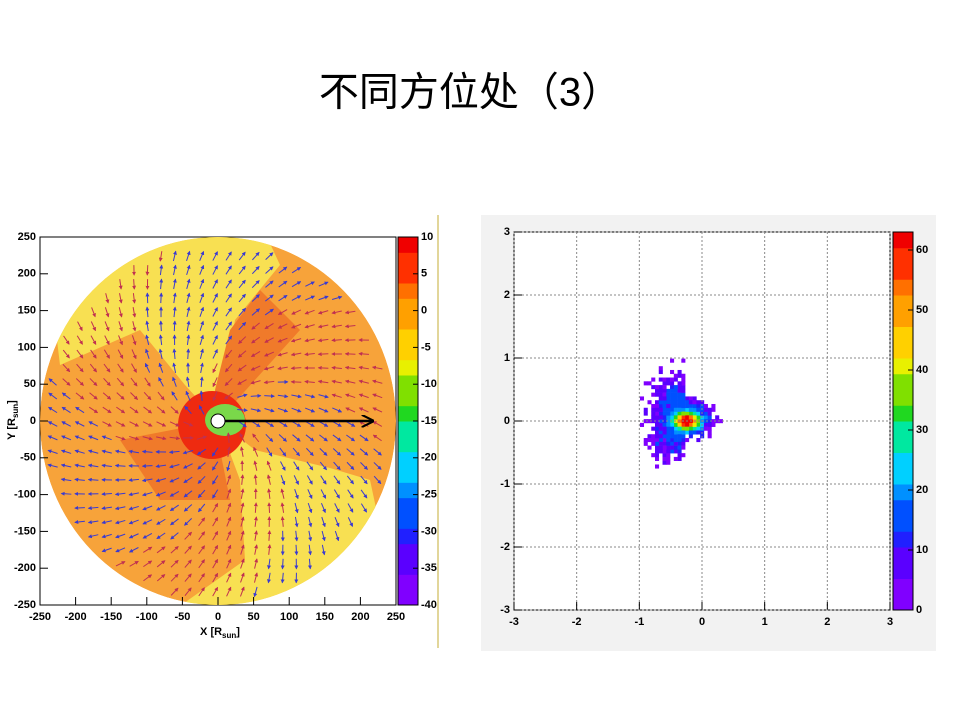 The height and width of the screenshot is (725, 960). What do you see at coordinates (27, 237) in the screenshot?
I see `y-tick-label: 250` at bounding box center [27, 237].